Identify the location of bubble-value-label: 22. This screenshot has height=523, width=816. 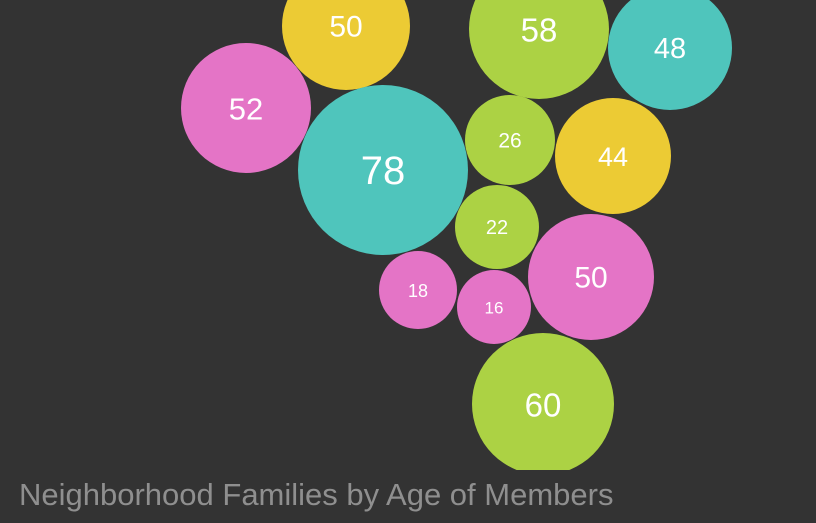
(497, 228).